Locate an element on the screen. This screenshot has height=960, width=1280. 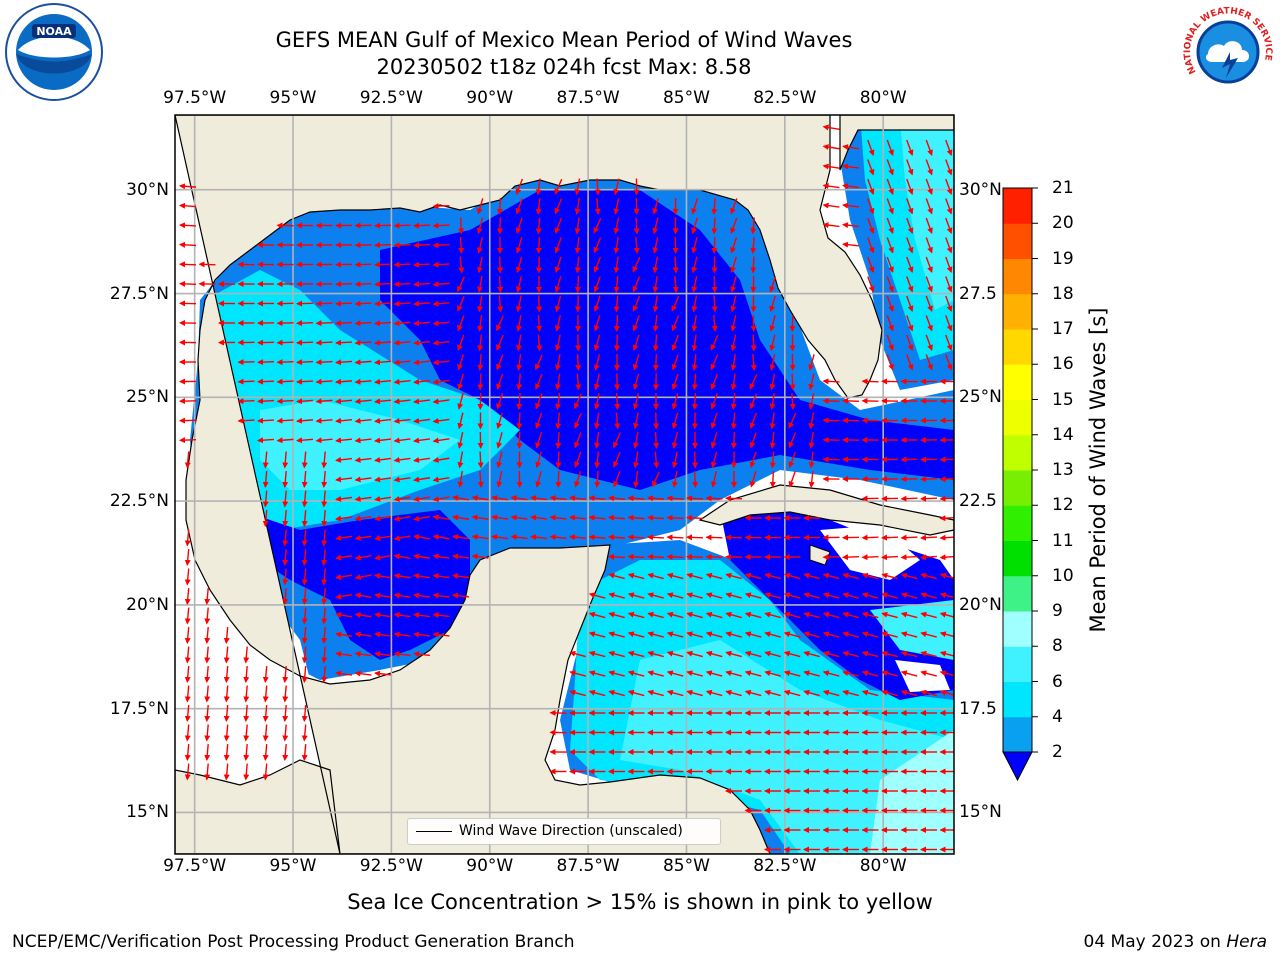
lon-tick-bottom-7: 80°W is located at coordinates (883, 866).